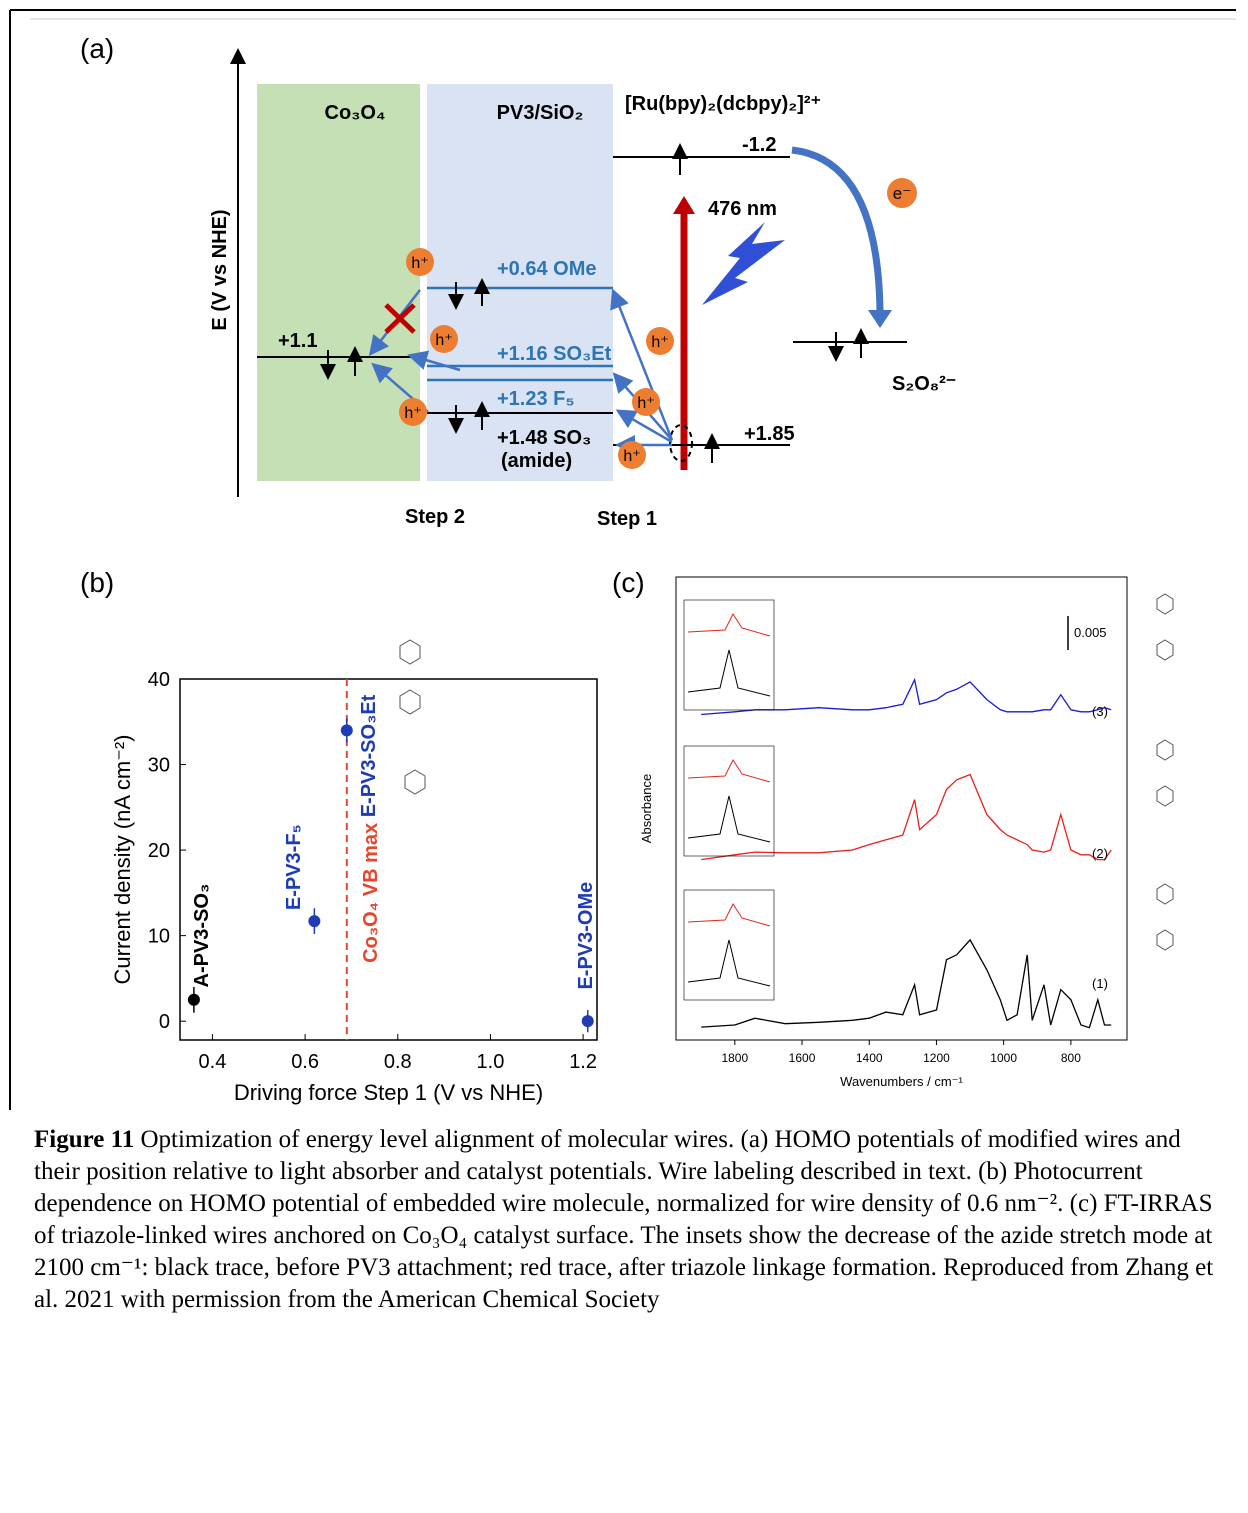 The width and height of the screenshot is (1248, 1513). What do you see at coordinates (97, 582) in the screenshot?
I see `panel-label: (b)` at bounding box center [97, 582].